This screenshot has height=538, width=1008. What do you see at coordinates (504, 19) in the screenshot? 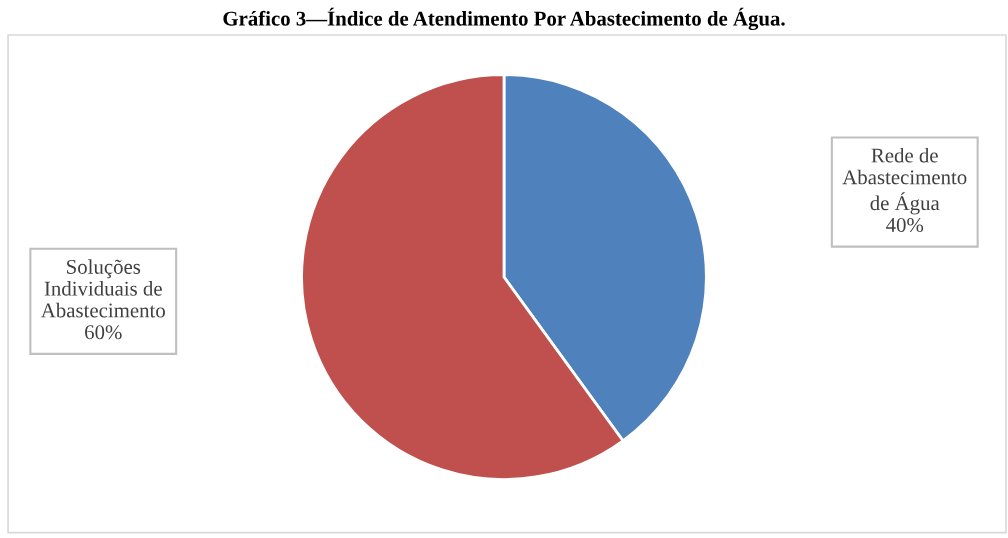
I see `chart-title: Gráfico 3—Índice de Atendimento Por Abastecimento de Água.` at bounding box center [504, 19].